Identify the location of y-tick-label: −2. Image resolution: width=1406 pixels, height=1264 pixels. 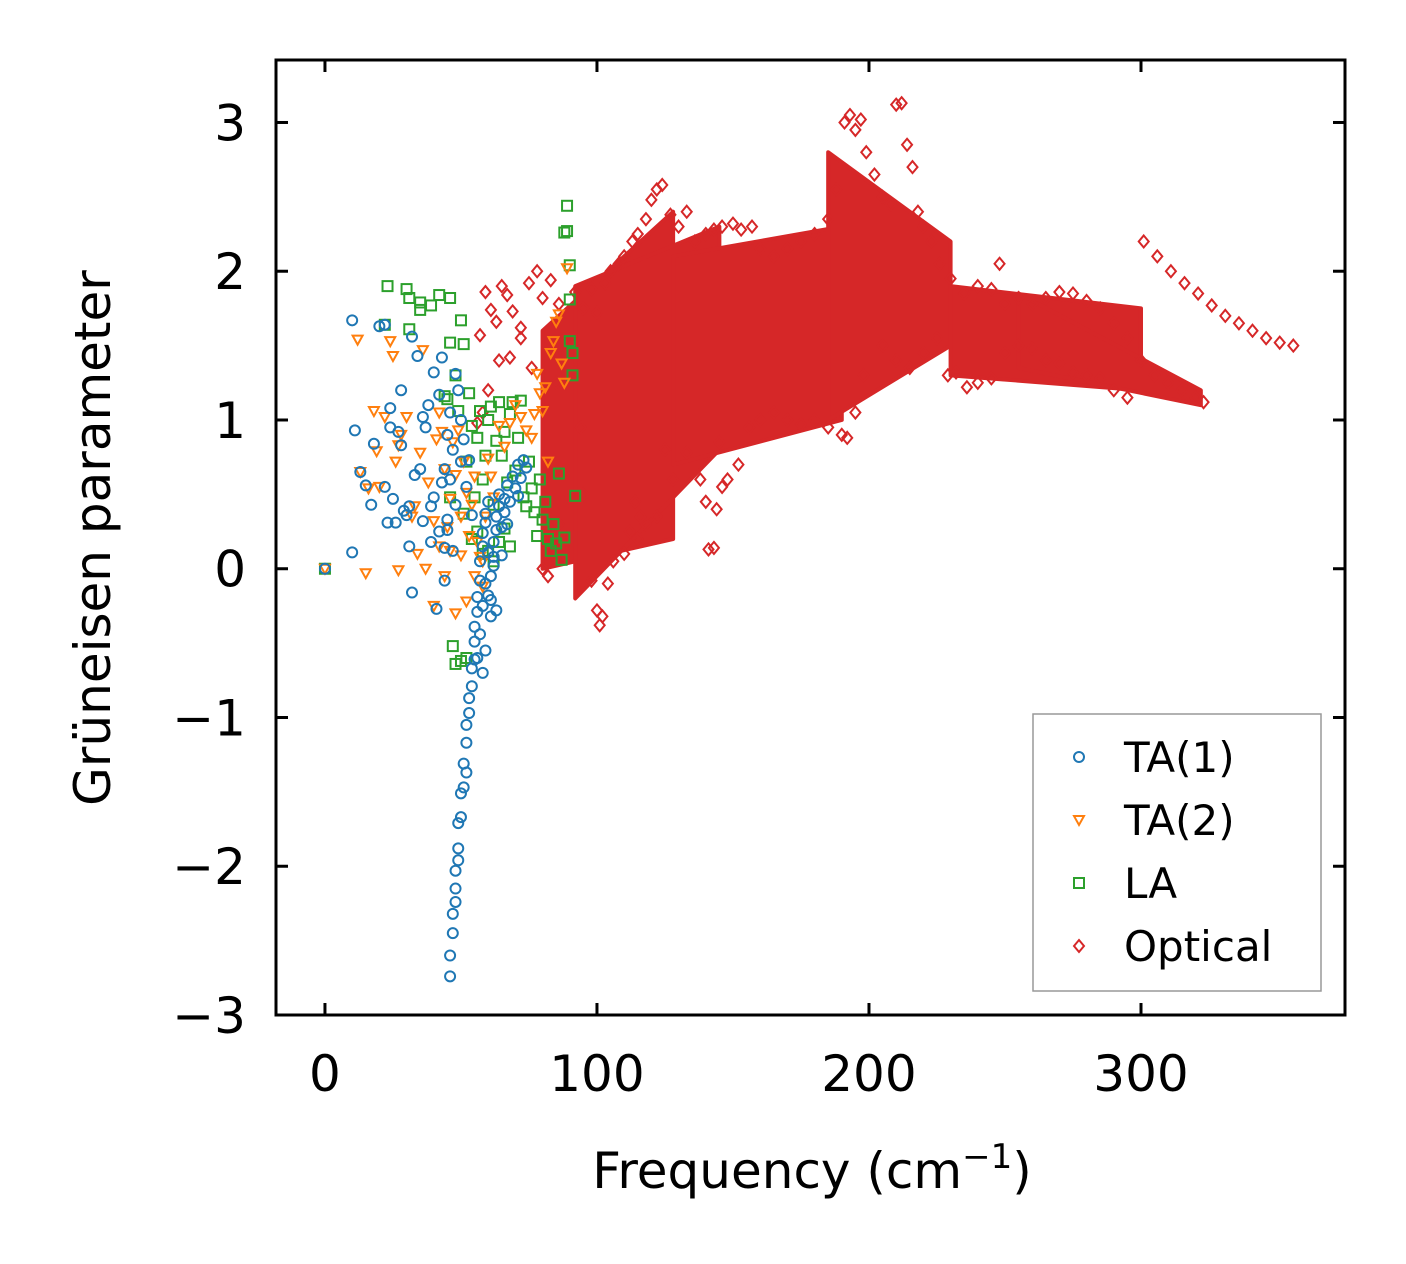
(209, 867).